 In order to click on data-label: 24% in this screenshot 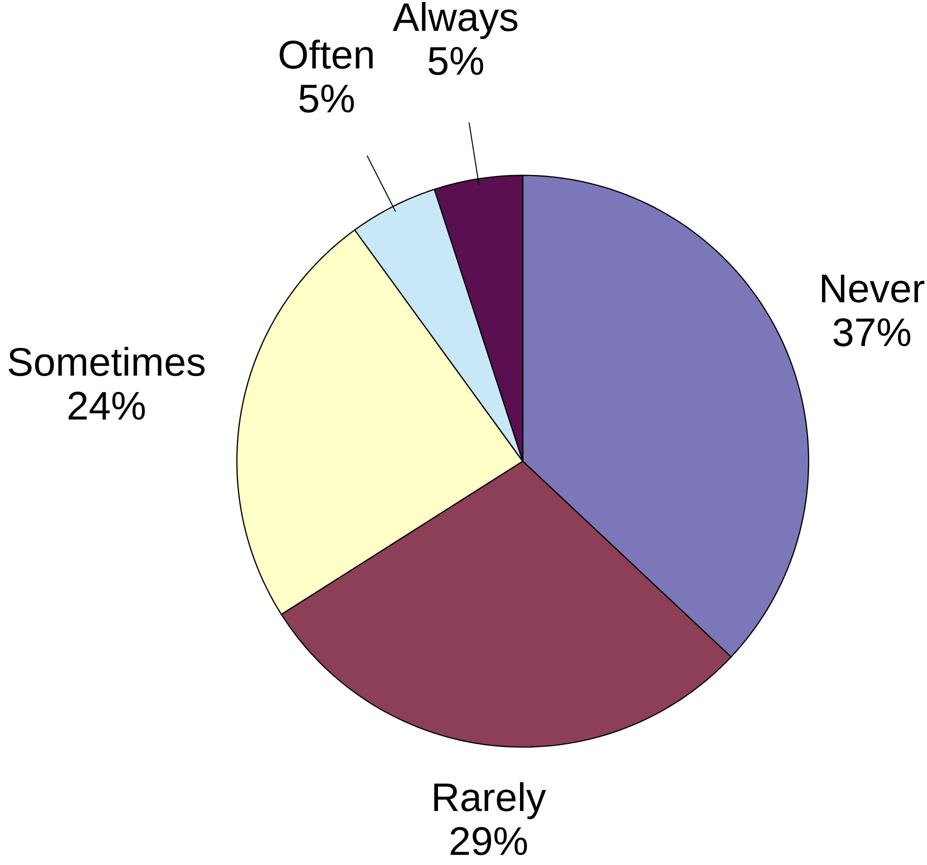, I will do `click(106, 406)`.